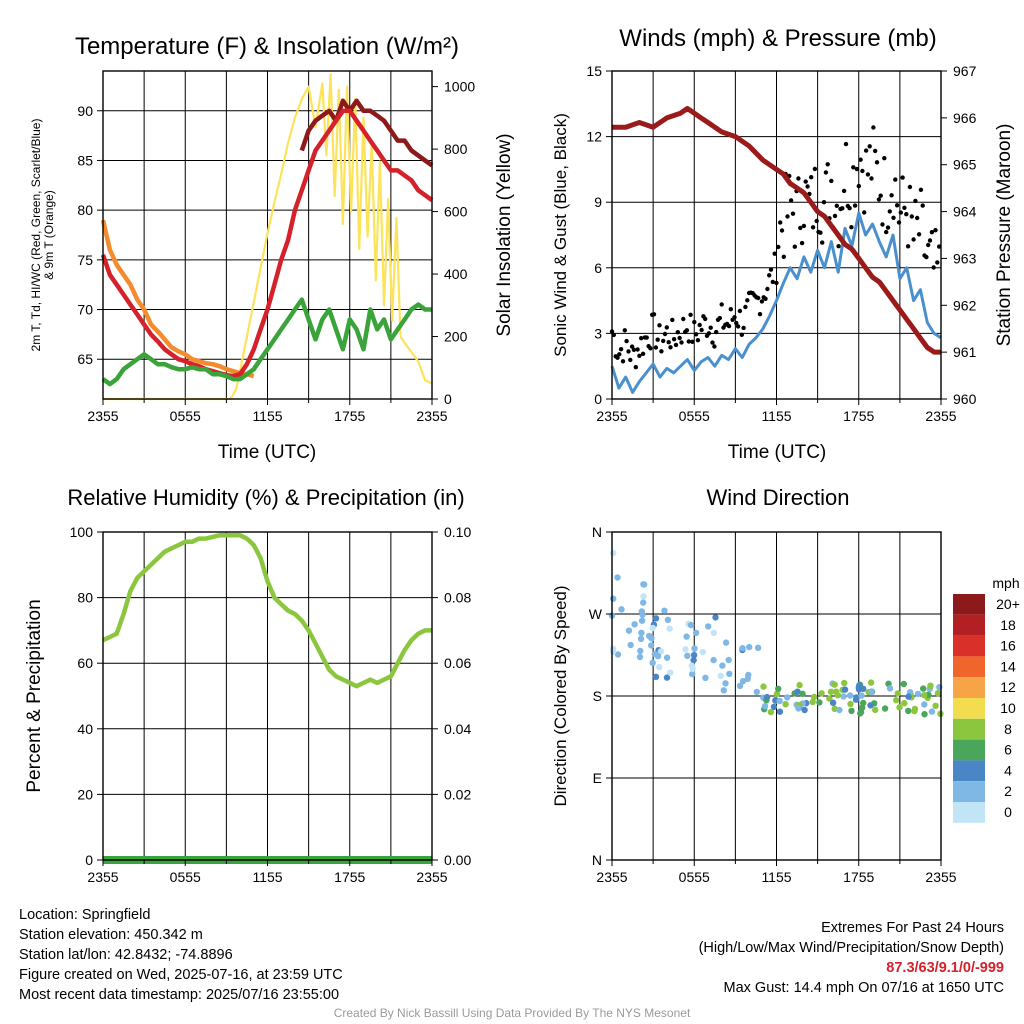 The width and height of the screenshot is (1024, 1024). What do you see at coordinates (863, 988) in the screenshot?
I see `max-gust: Max Gust: 14.4 mph On 07/16 at 1650 UTC` at bounding box center [863, 988].